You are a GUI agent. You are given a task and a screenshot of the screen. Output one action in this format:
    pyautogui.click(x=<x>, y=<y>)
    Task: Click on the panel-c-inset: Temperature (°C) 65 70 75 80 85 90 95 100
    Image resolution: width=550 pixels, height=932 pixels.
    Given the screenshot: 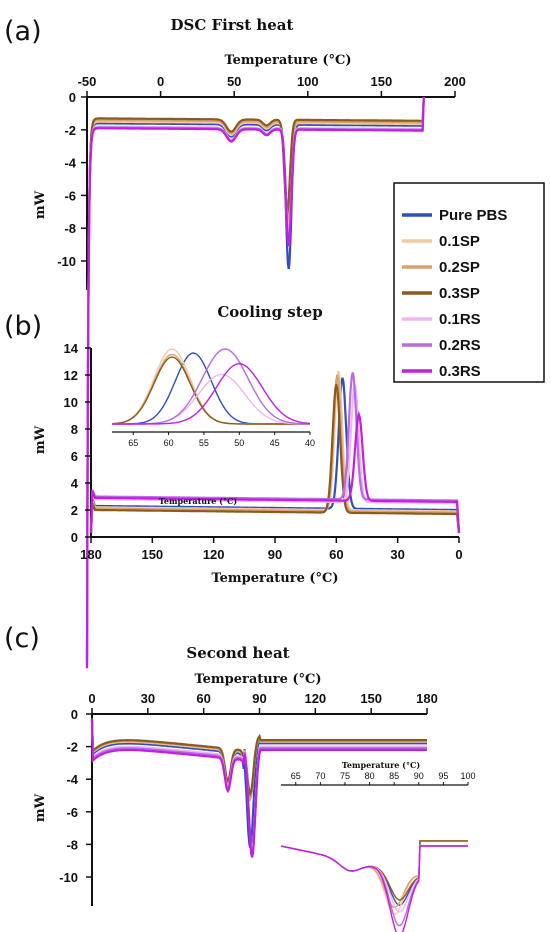 What is the action you would take?
    pyautogui.click(x=378, y=846)
    